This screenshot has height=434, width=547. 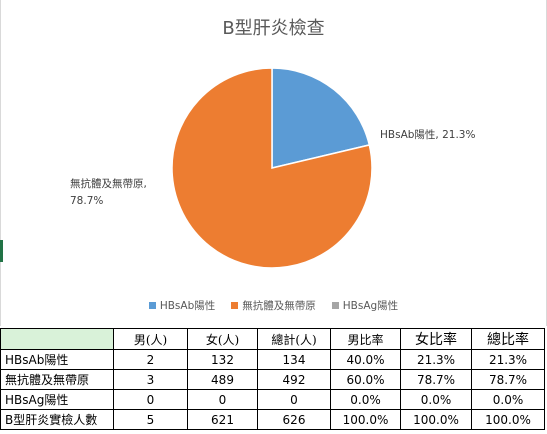 I want to click on table-row: HBsAg陽性 0 0 0 0.0% 0.0% 0.0%, so click(x=272, y=399).